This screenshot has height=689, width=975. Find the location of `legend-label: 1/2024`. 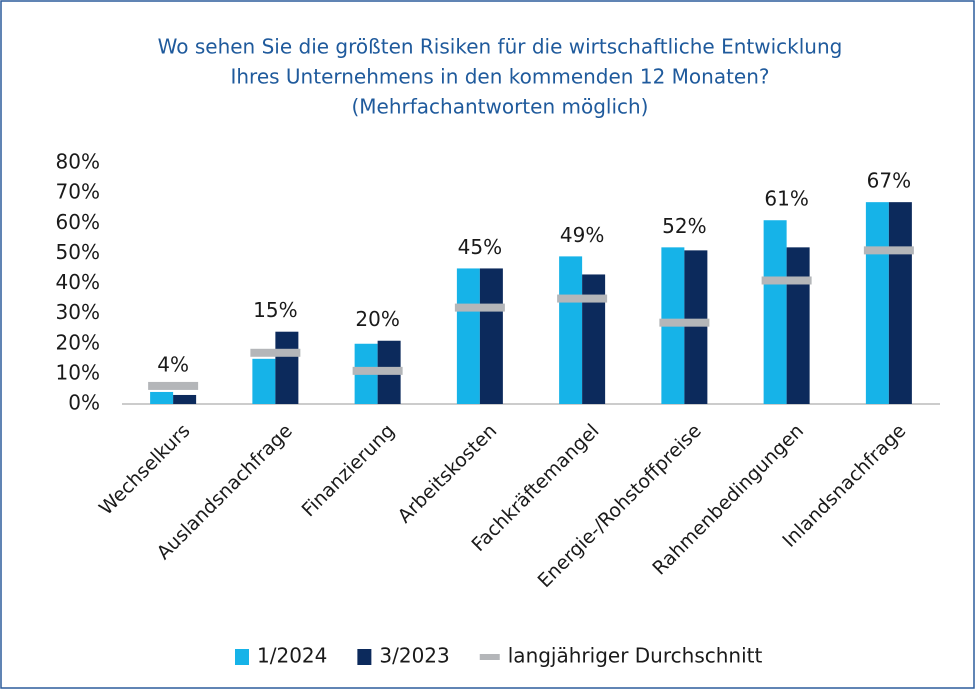

legend-label: 1/2024 is located at coordinates (292, 656).